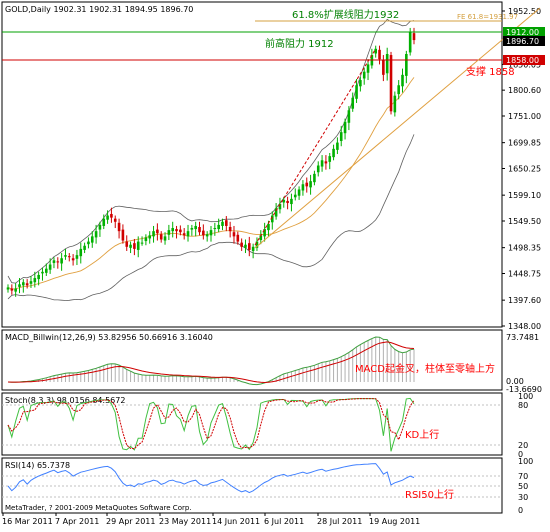 The height and width of the screenshot is (532, 550). What do you see at coordinates (525, 461) in the screenshot?
I see `rsi-tick-100: 100` at bounding box center [525, 461].